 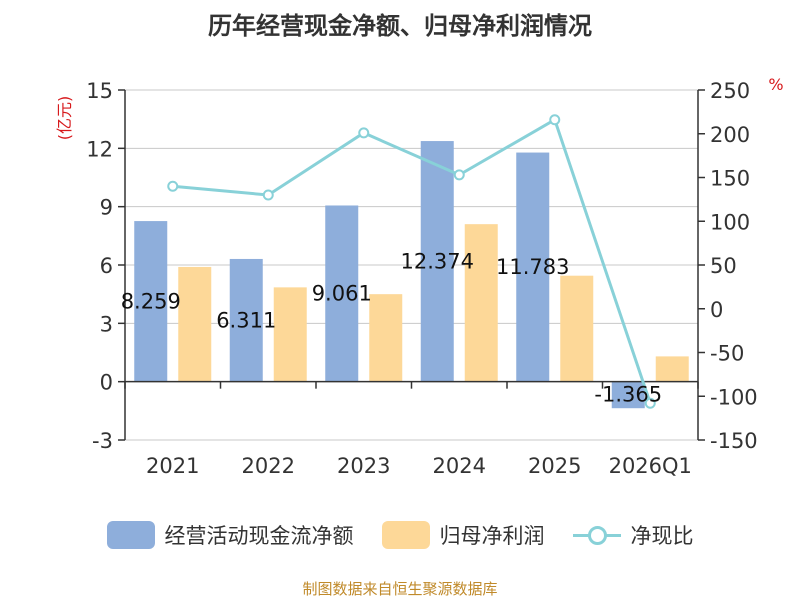 What do you see at coordinates (99, 149) in the screenshot?
I see `y-left-tick-label: 12` at bounding box center [99, 149].